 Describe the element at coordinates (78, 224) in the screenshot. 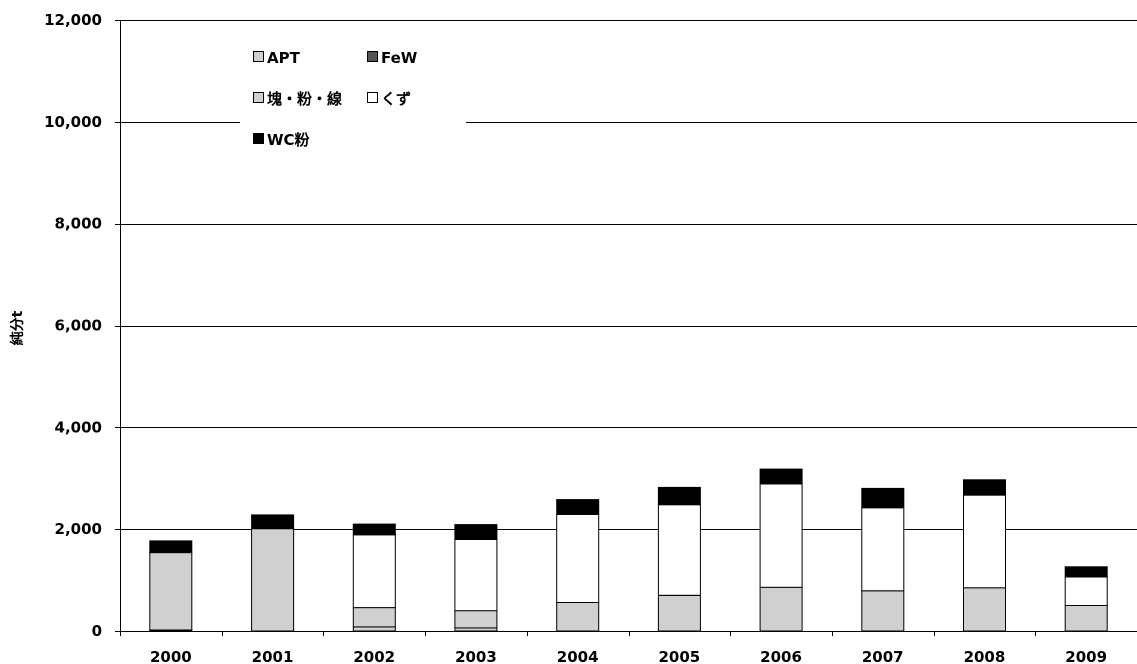

I see `y-tick-label: 8,000` at that location.